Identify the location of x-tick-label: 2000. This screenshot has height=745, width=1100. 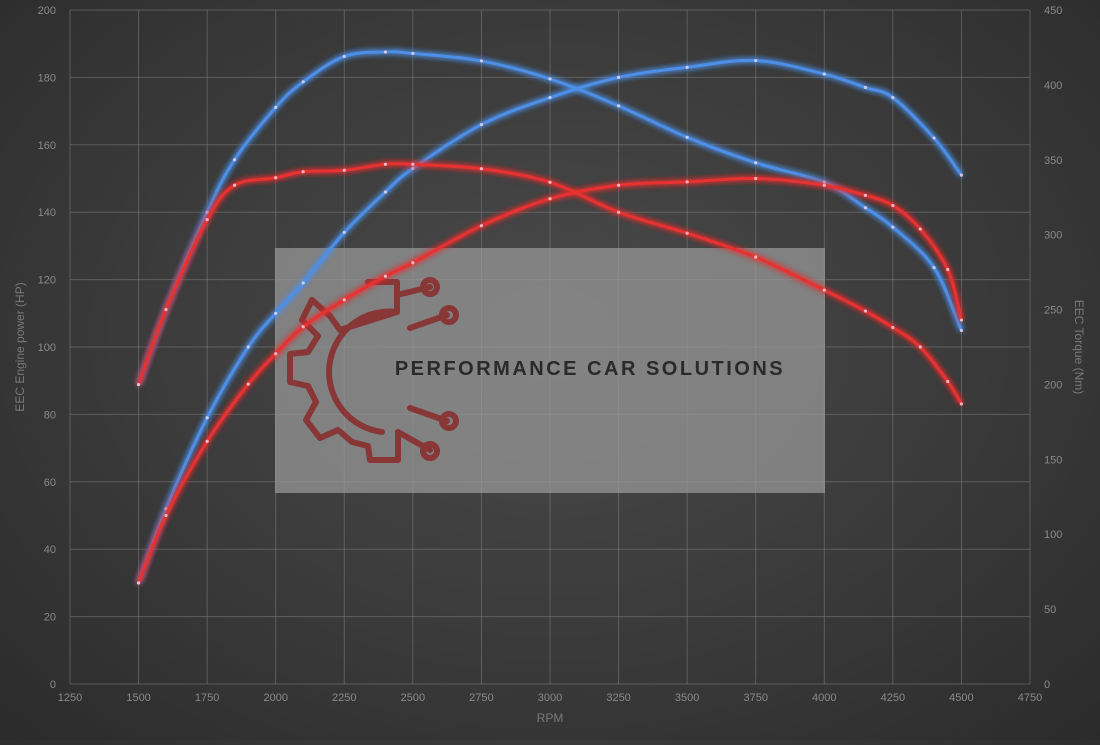
(275, 698).